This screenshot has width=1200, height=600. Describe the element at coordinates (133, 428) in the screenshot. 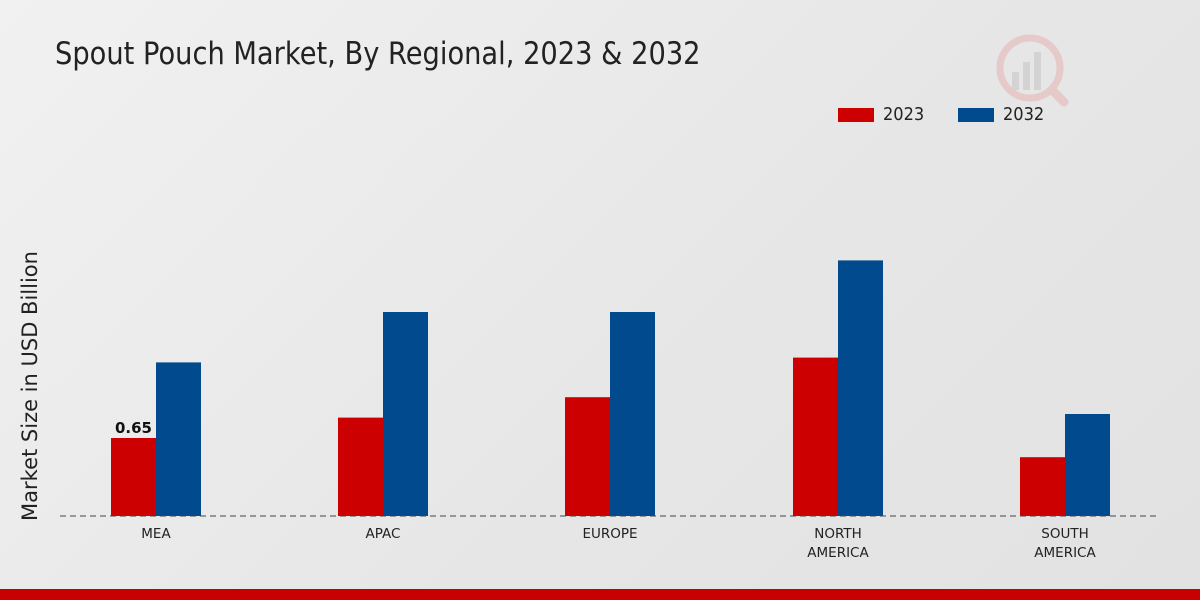

I see `data-label-mea-2023: 0.65` at that location.